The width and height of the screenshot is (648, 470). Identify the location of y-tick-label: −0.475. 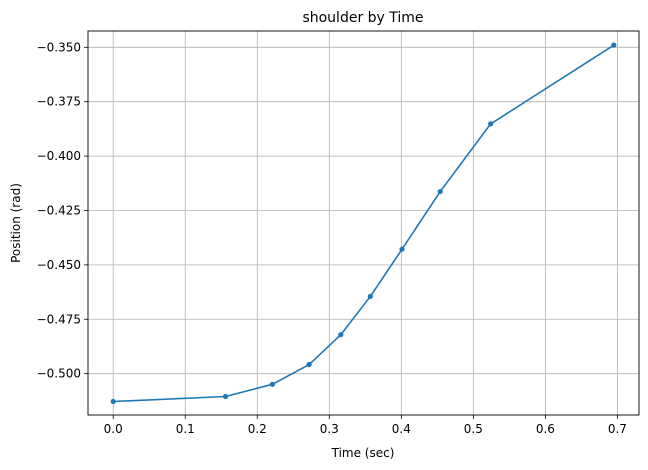
(59, 319).